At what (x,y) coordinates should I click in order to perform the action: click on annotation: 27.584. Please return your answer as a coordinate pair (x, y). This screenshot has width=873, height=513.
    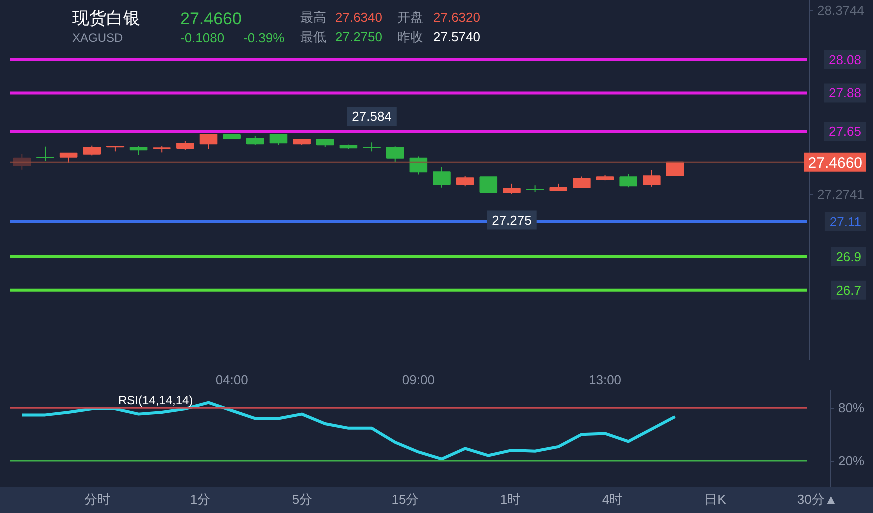
    Looking at the image, I should click on (372, 116).